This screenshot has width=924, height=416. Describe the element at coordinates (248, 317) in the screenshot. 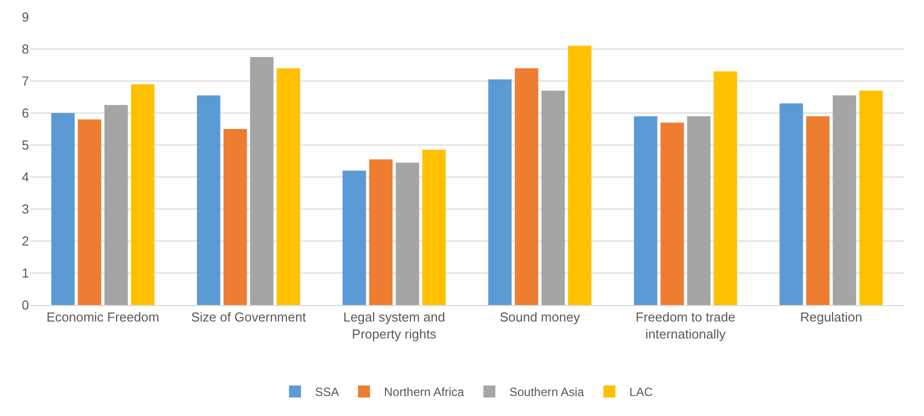

I see `x-tick-label: Size of Government` at that location.